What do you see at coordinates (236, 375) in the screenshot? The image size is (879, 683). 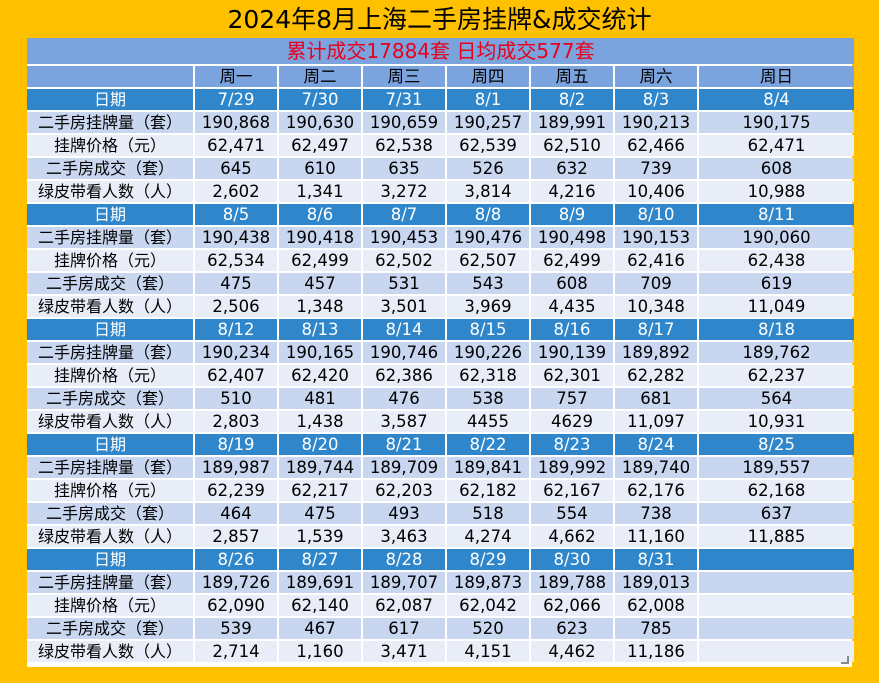 I see `value-cell: 62,407` at bounding box center [236, 375].